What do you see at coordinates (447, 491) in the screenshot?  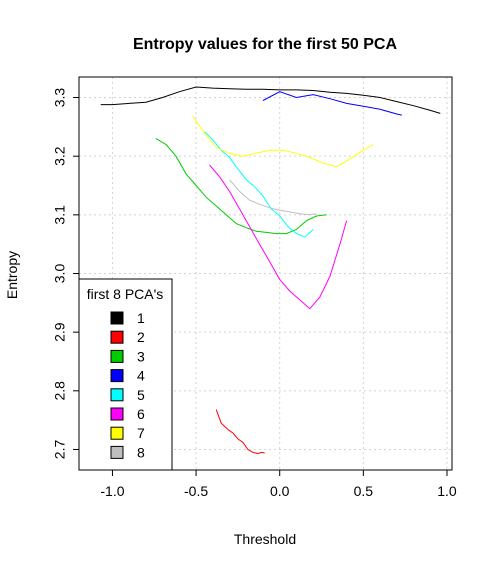 I see `x-tick-label-4: 1.0` at bounding box center [447, 491].